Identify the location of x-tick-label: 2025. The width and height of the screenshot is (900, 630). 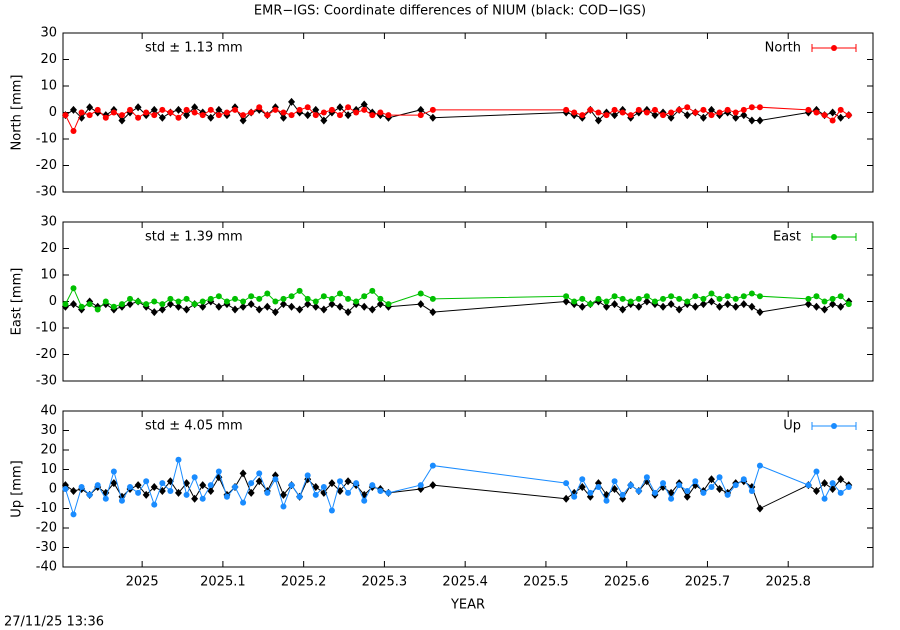
(142, 582).